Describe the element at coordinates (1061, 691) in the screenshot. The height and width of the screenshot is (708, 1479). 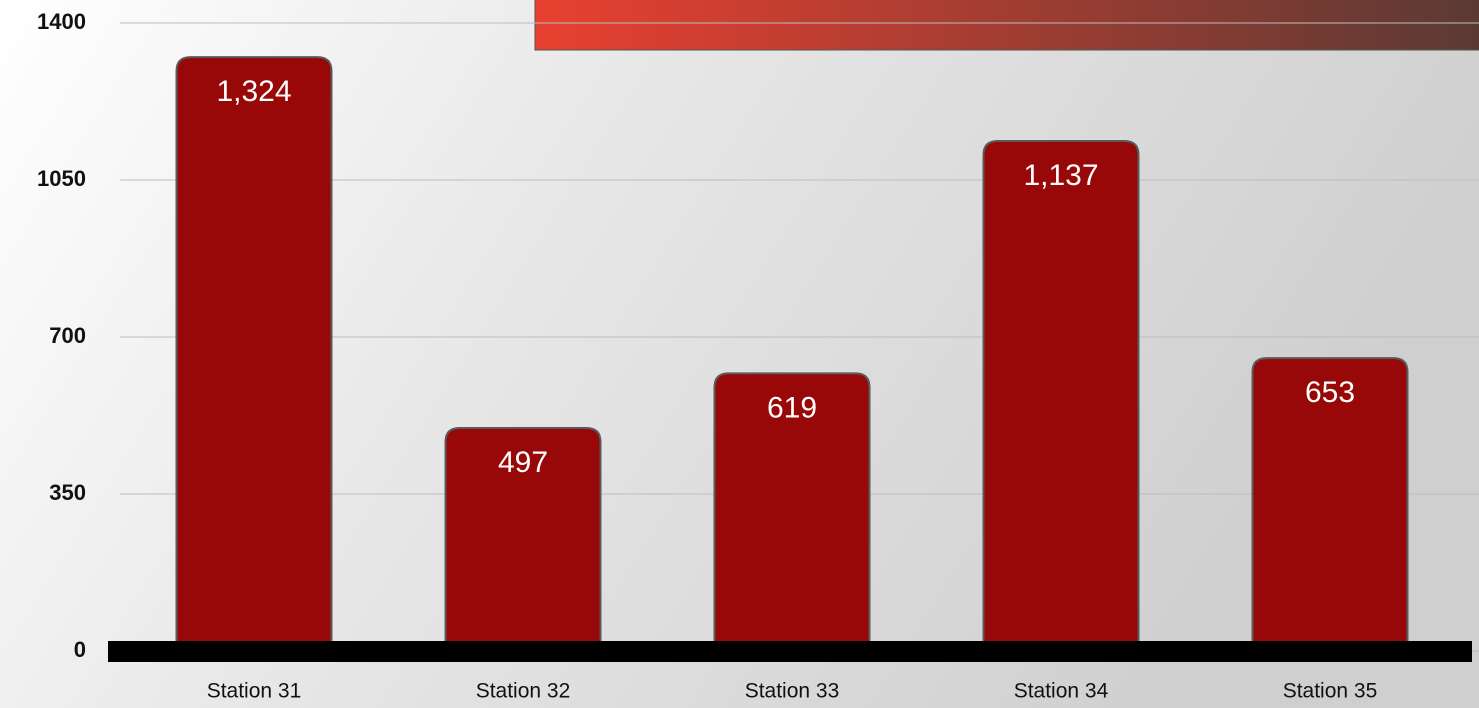
I see `x-tick-label: Station 34` at that location.